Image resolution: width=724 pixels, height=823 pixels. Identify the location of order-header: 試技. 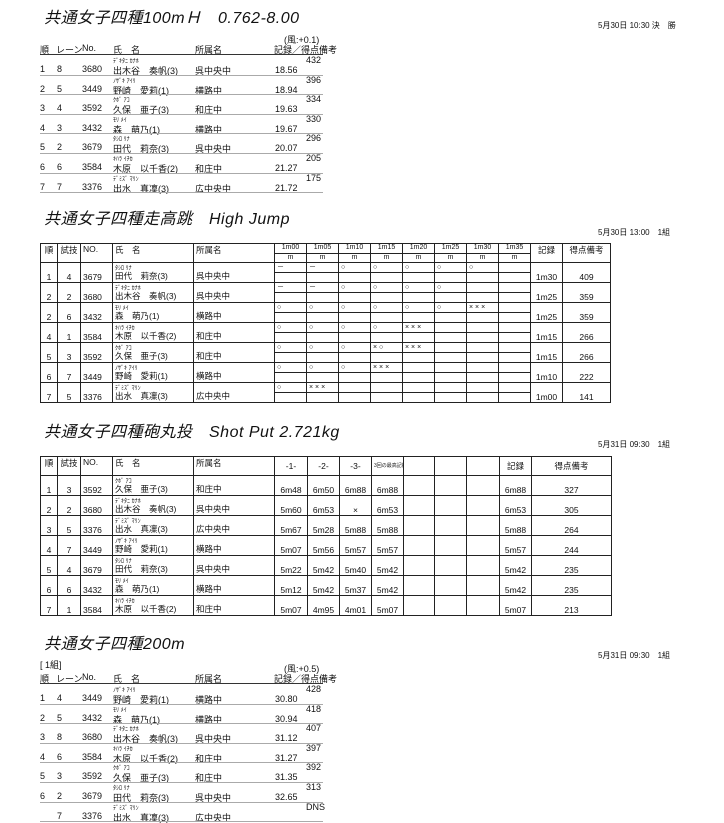
(69, 466).